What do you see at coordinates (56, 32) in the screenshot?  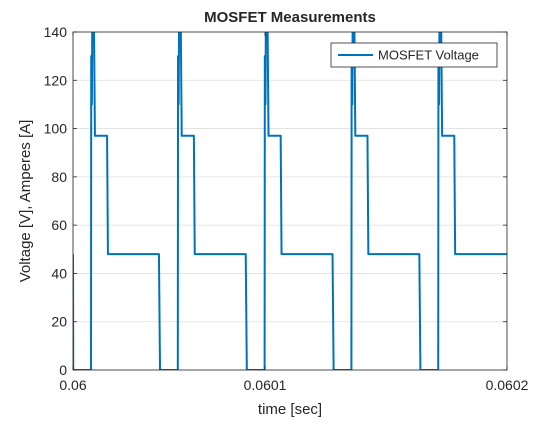 I see `y-tick-label: 140` at bounding box center [56, 32].